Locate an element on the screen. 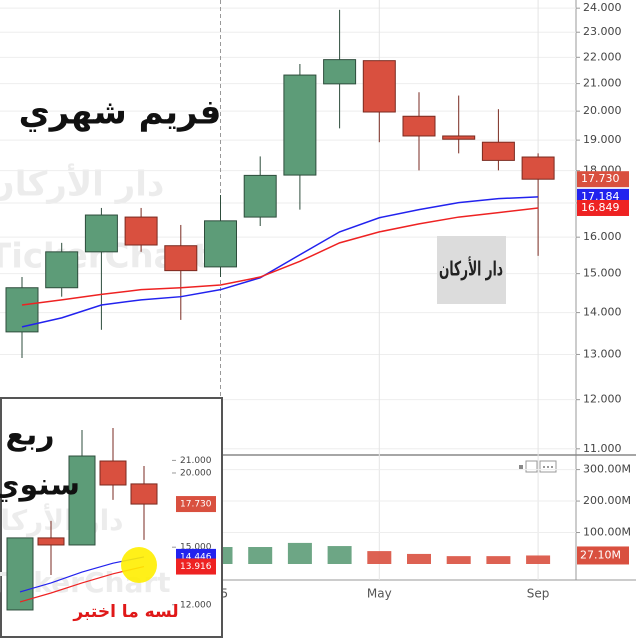  highlight-marker is located at coordinates (139, 565).